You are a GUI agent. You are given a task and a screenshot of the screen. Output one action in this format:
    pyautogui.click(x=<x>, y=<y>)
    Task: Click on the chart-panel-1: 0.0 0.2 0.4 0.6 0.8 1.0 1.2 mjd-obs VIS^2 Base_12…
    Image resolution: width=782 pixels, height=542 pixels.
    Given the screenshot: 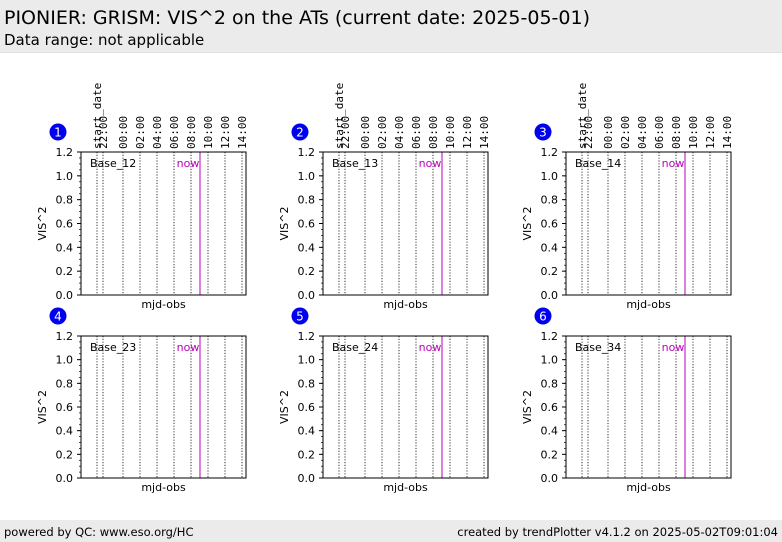 What is the action you would take?
    pyautogui.click(x=142, y=197)
    